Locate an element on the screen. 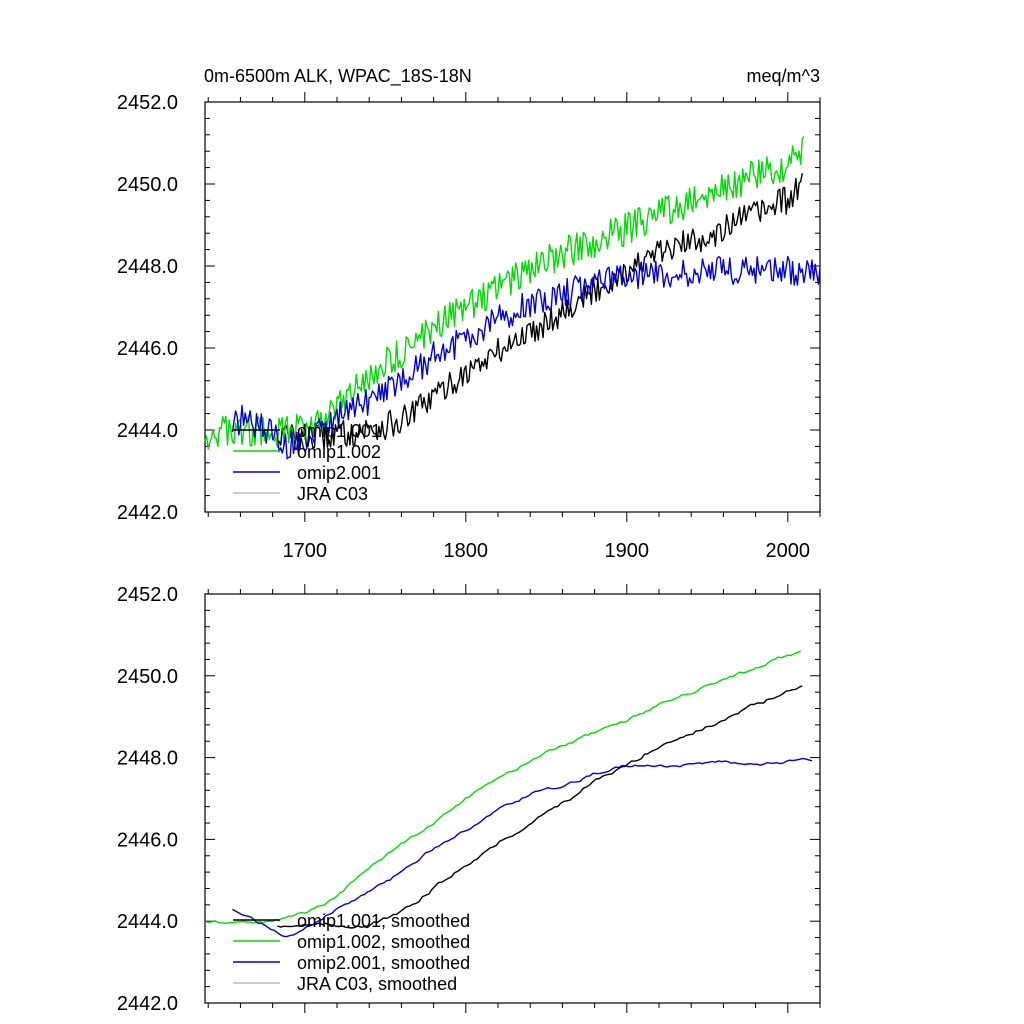 The image size is (1024, 1024). top-legend-label: omip1.001 is located at coordinates (339, 431).